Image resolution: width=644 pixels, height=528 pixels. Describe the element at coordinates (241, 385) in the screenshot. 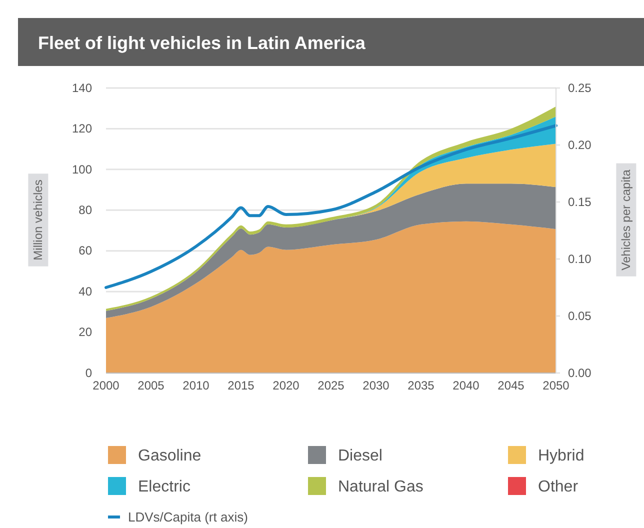

I see `x-tick-label: 2015` at that location.